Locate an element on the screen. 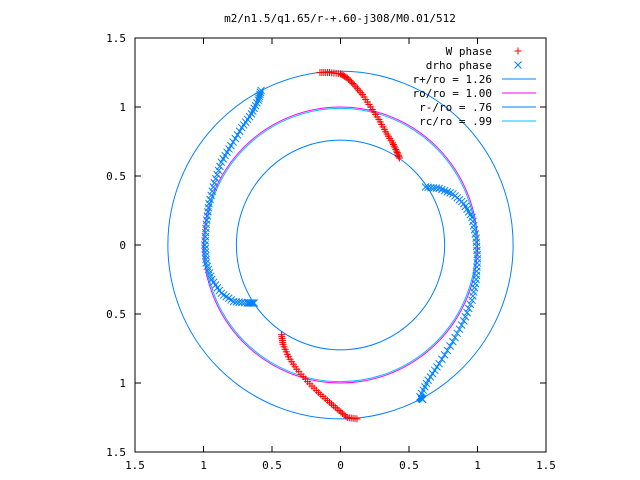  reference-circle is located at coordinates (340, 245).